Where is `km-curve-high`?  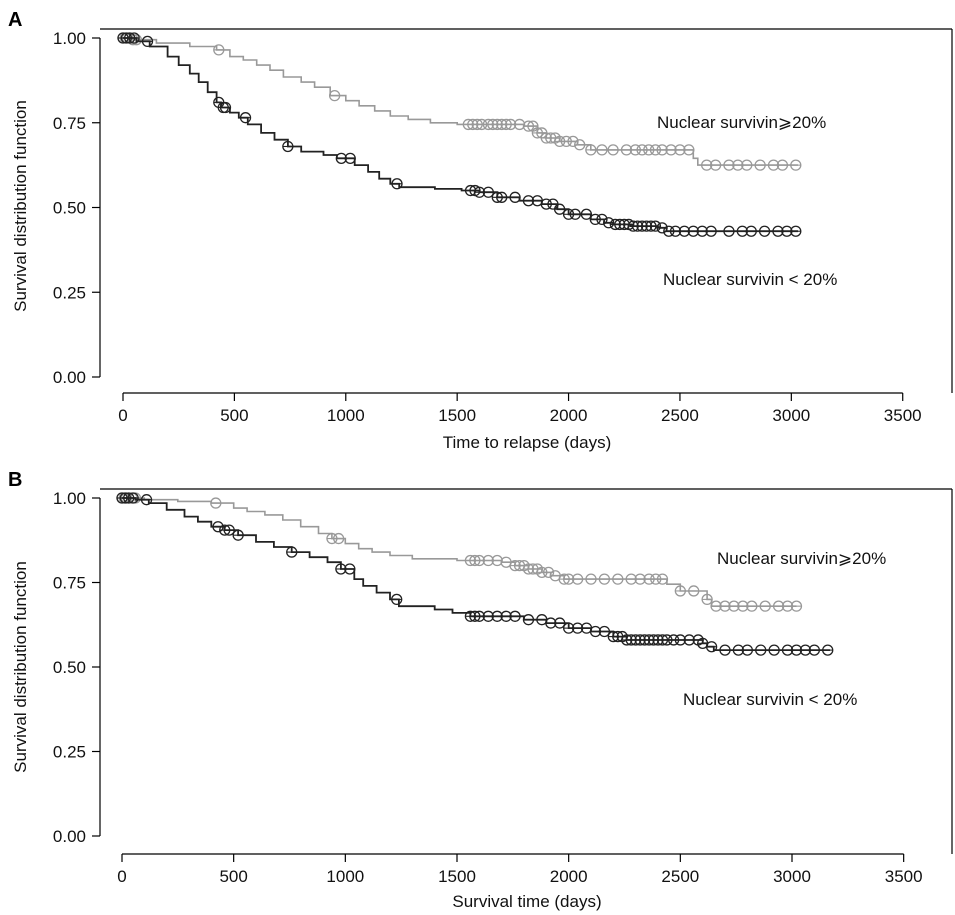
km-curve-high is located at coordinates (459, 552).